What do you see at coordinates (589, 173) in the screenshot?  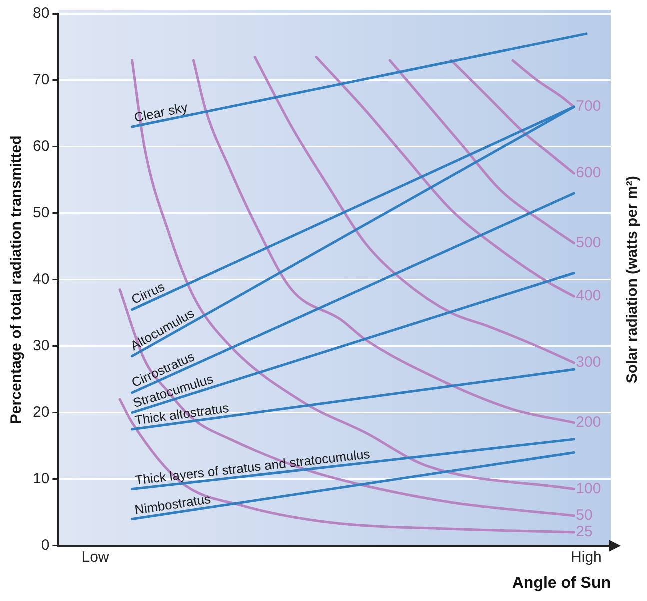 I see `series-label: 600` at bounding box center [589, 173].